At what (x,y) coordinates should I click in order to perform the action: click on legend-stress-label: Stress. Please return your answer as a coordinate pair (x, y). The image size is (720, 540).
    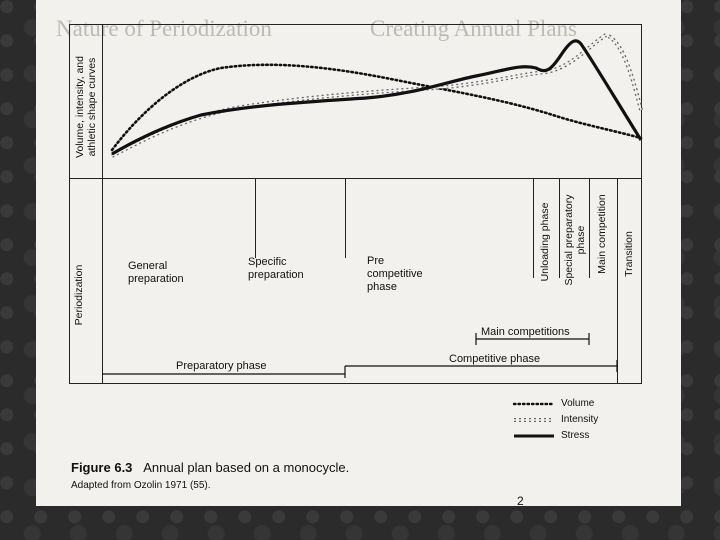
    Looking at the image, I should click on (575, 435).